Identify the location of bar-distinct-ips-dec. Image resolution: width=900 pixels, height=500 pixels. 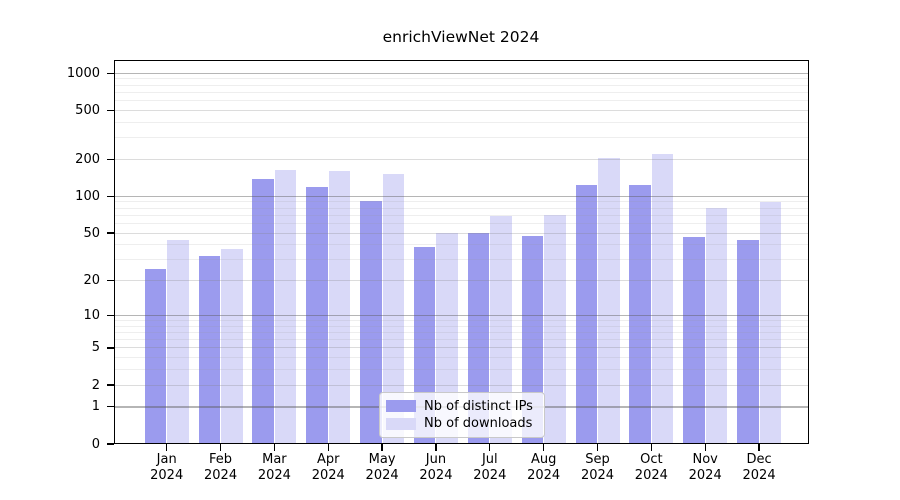
(748, 341).